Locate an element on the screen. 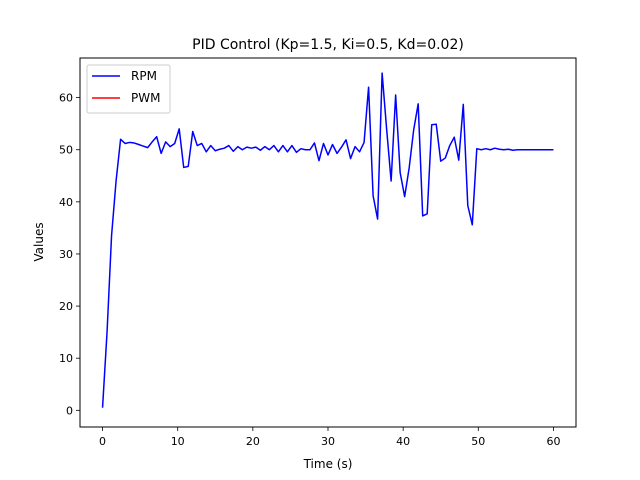 The width and height of the screenshot is (640, 480). chart-title: PID Control (Kp=1.5, Ki=0.5, Kd=0.02) is located at coordinates (328, 45).